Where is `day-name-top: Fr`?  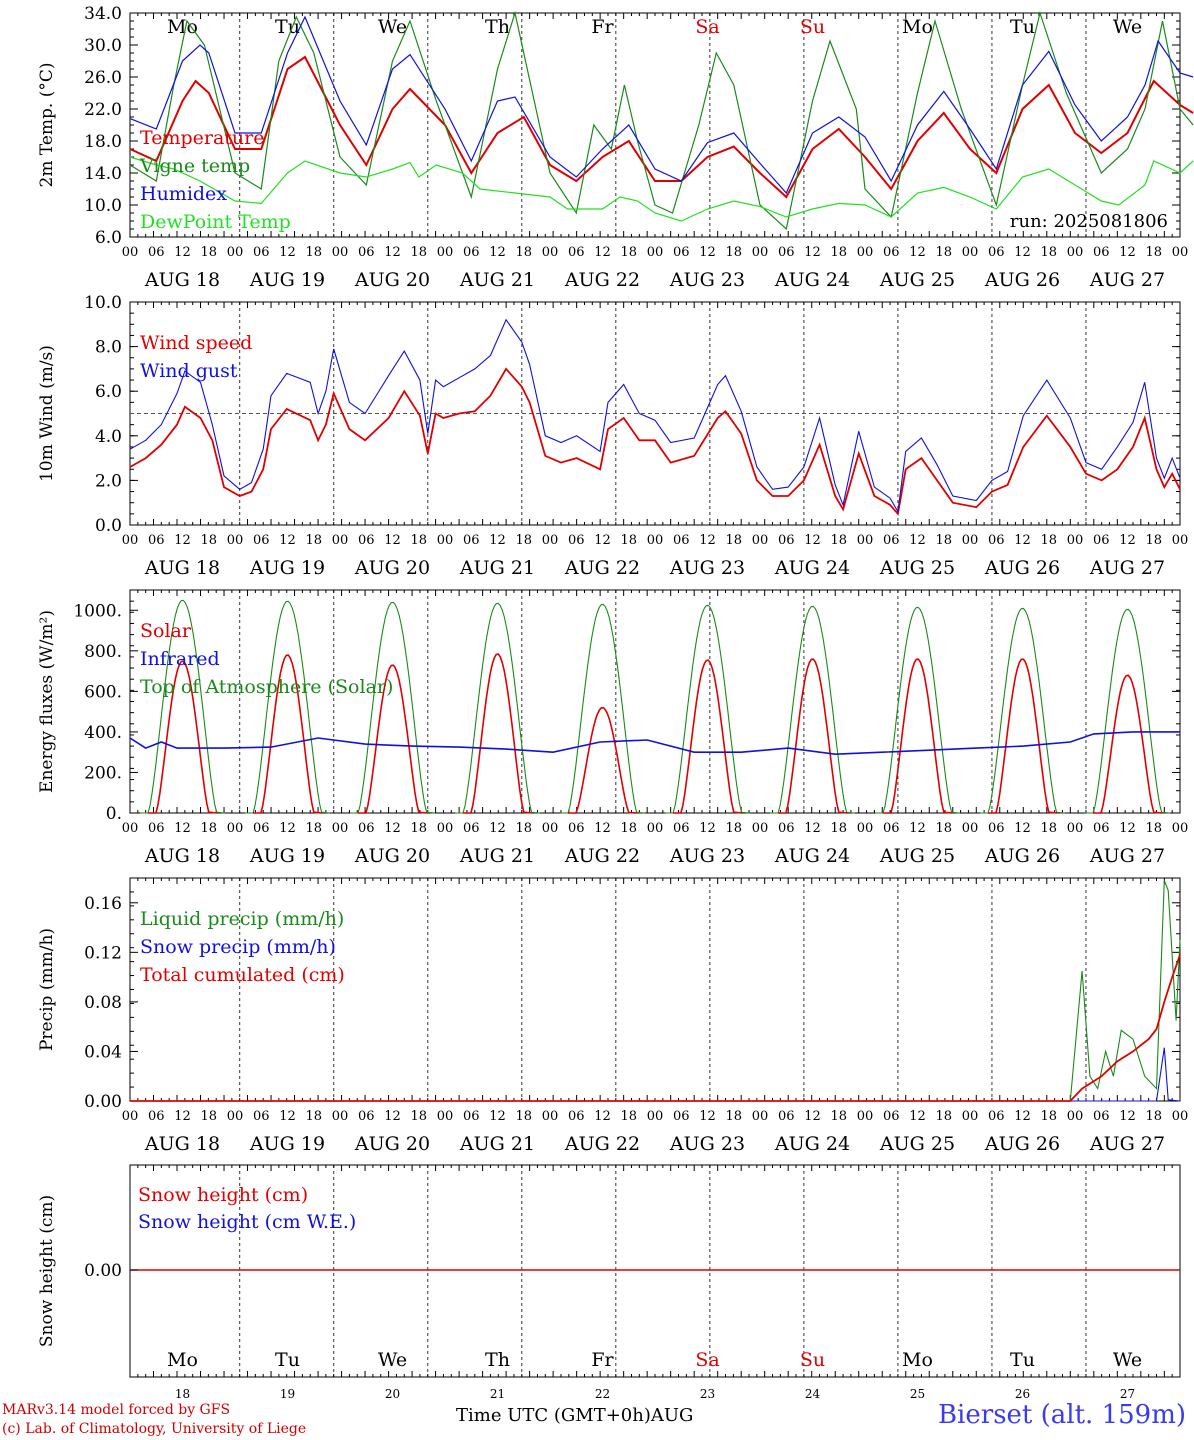
day-name-top: Fr is located at coordinates (602, 27).